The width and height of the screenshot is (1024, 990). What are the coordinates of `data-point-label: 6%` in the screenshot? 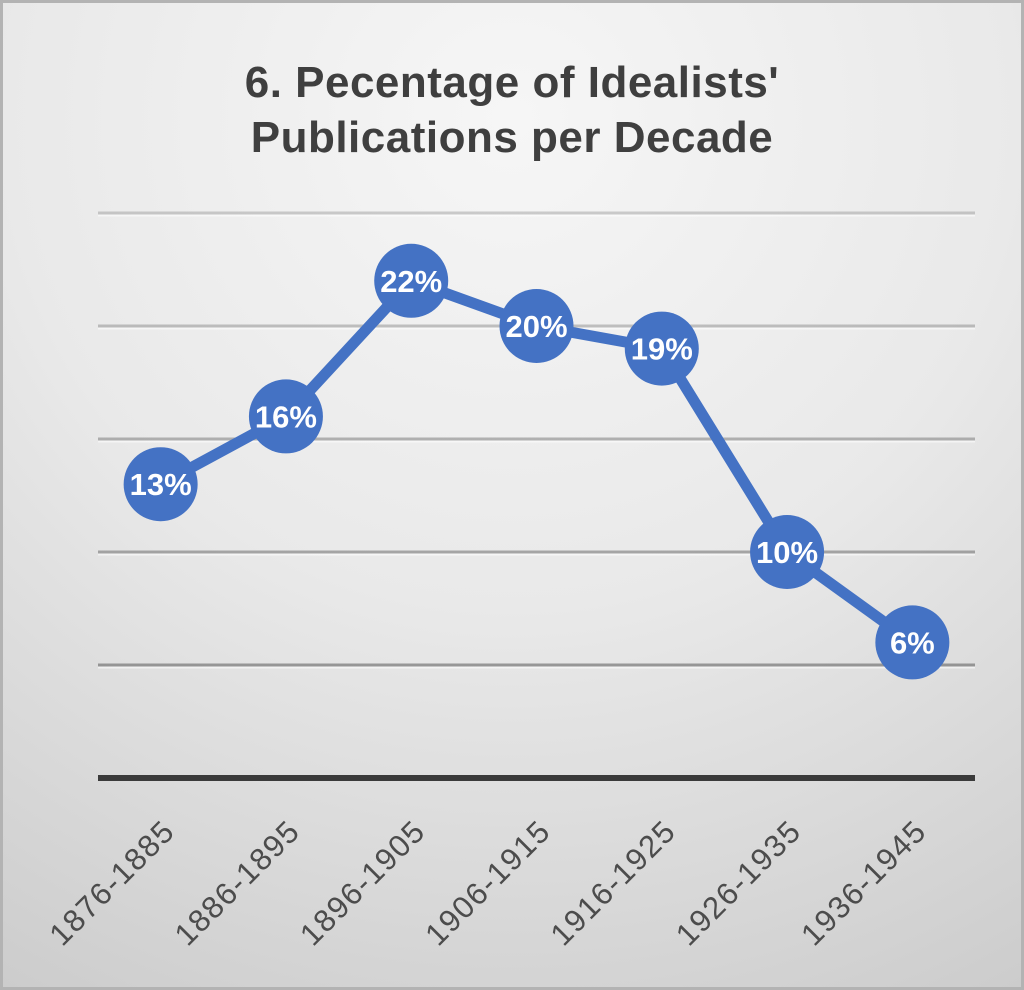 It's located at (912, 642).